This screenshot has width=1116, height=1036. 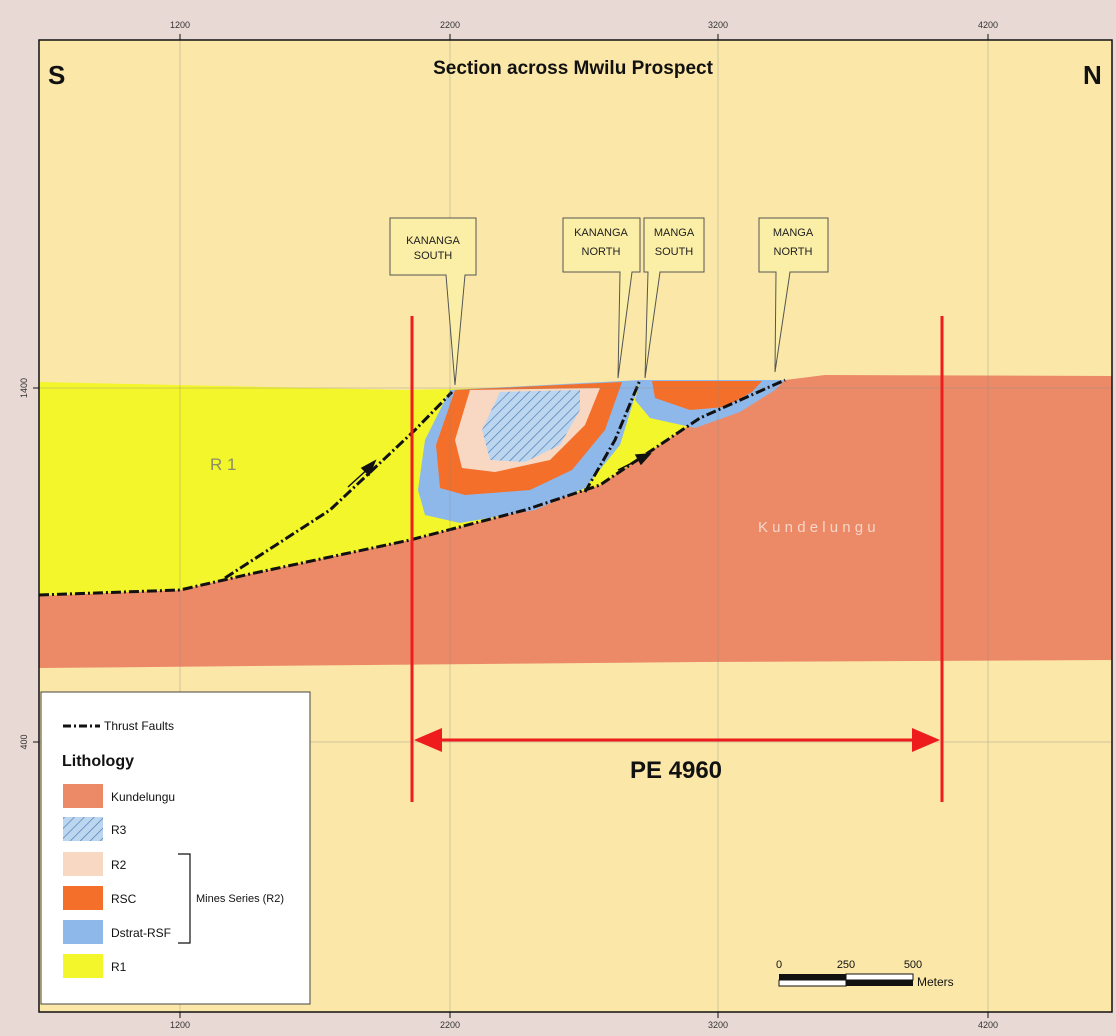 I want to click on x-tick-top: 2200, so click(x=450, y=25).